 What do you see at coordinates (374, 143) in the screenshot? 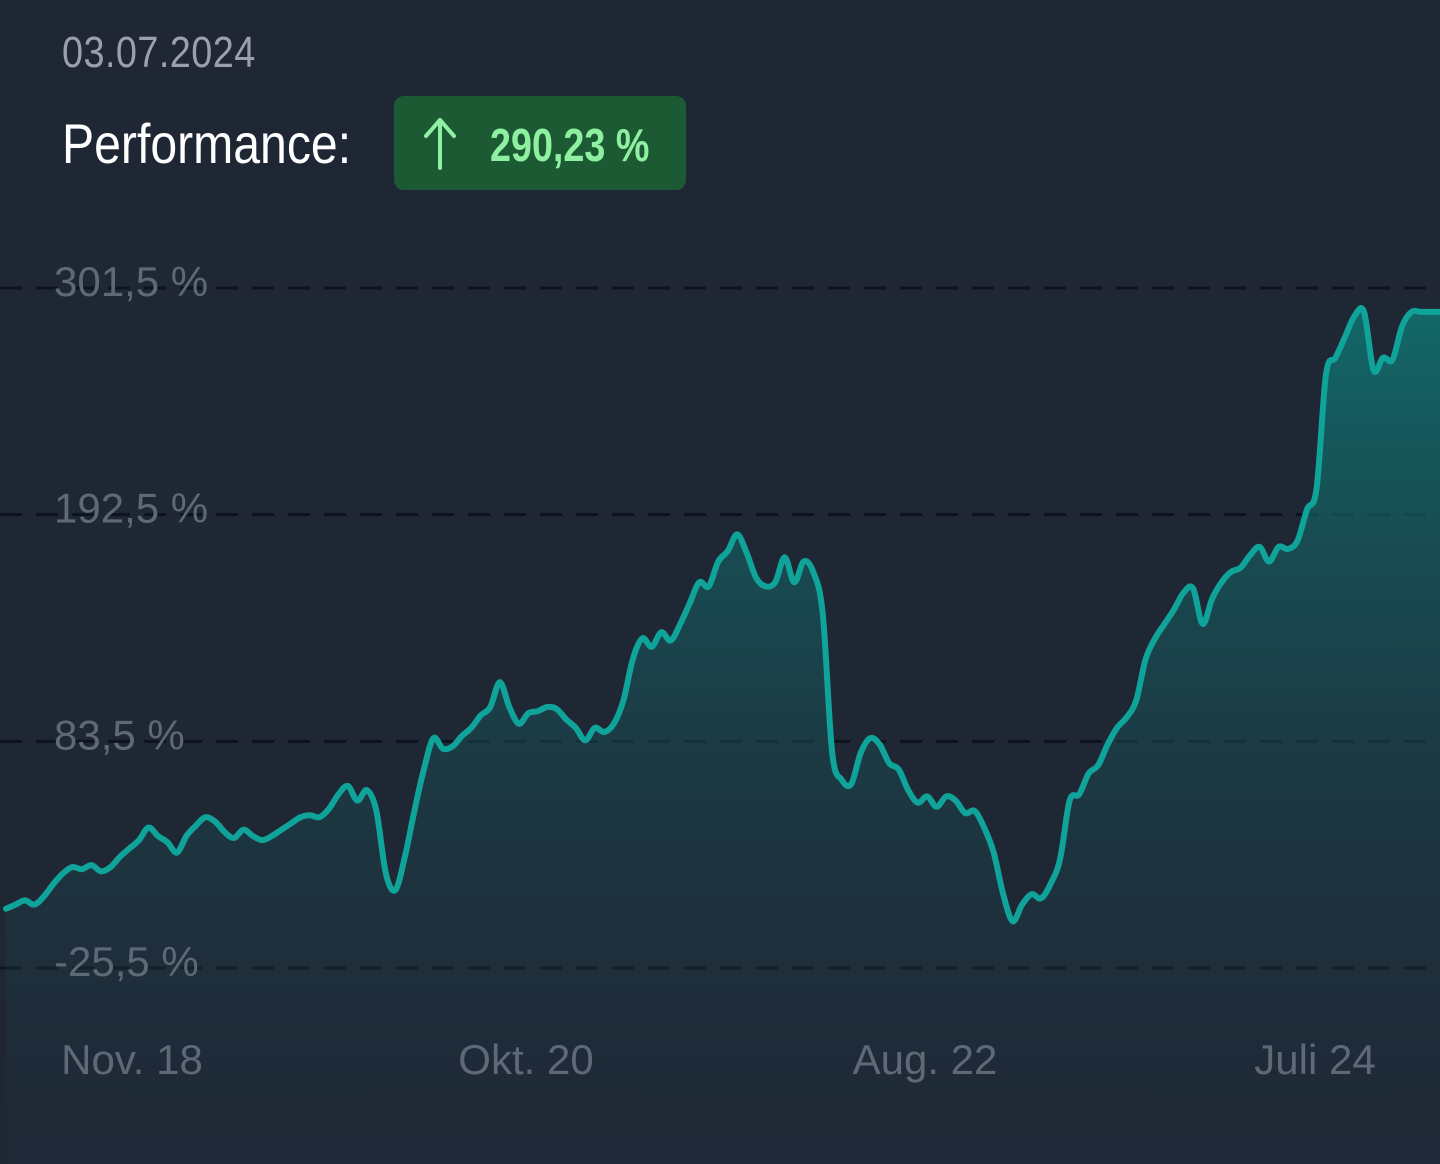
I see `performance-row: Performance: 290,23 %` at bounding box center [374, 143].